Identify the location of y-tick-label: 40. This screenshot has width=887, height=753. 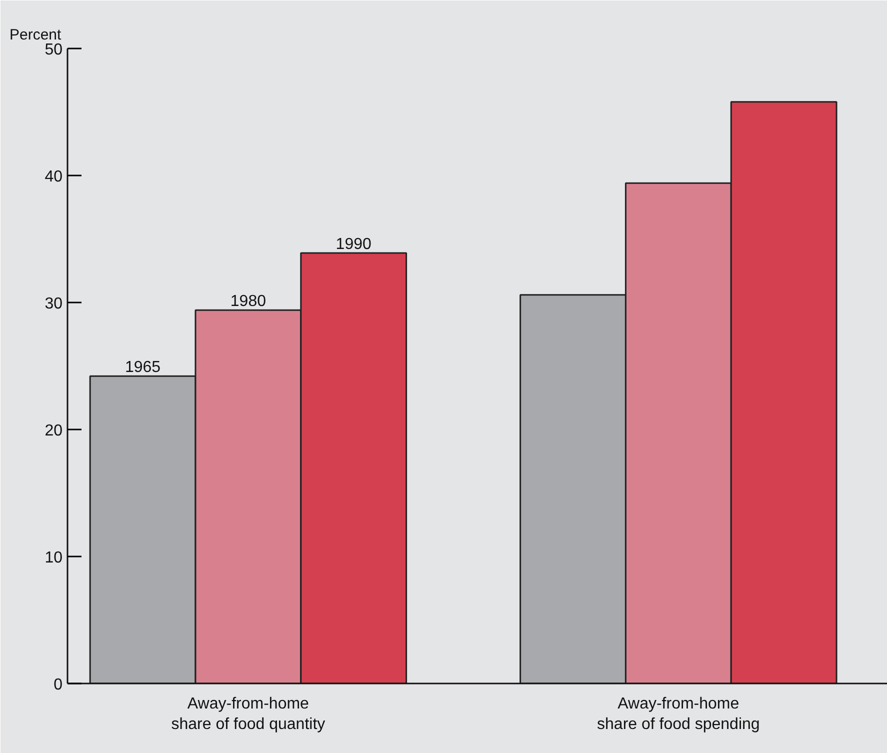
(53, 177).